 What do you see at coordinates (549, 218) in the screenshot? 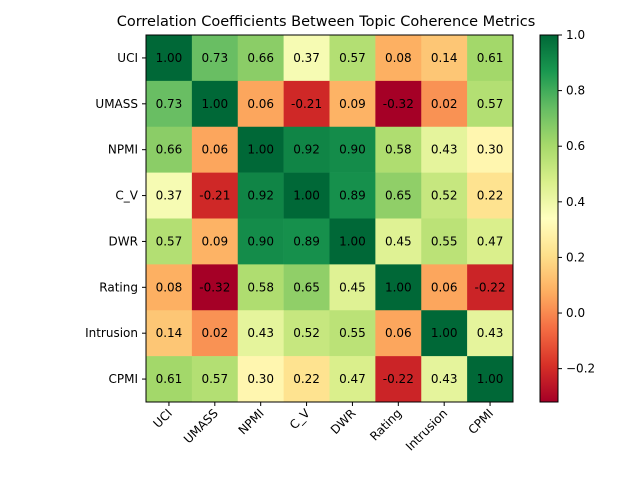
I see `colorbar` at bounding box center [549, 218].